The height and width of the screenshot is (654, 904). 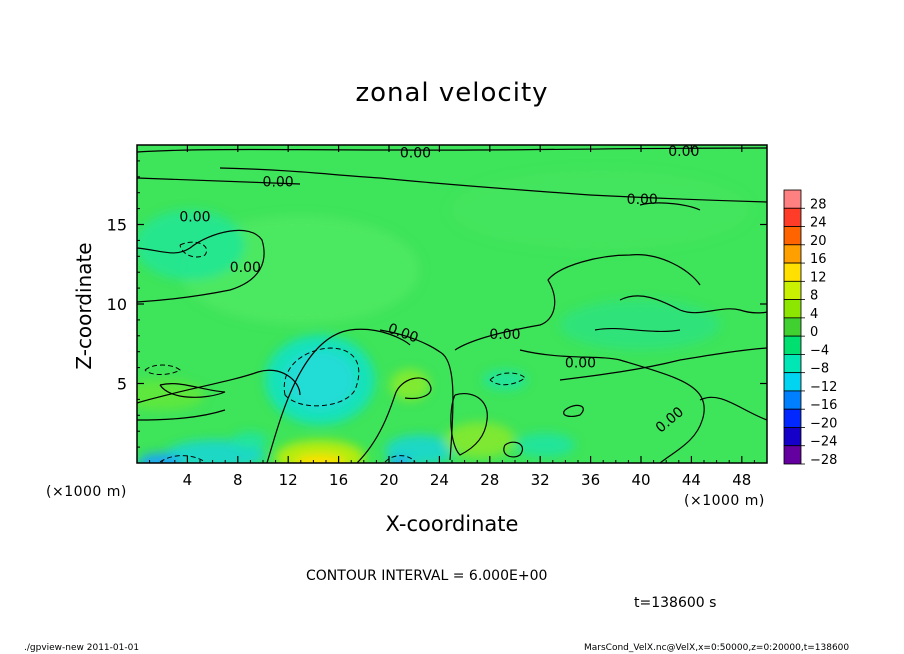 What do you see at coordinates (823, 442) in the screenshot?
I see `colorbar-label: −24` at bounding box center [823, 442].